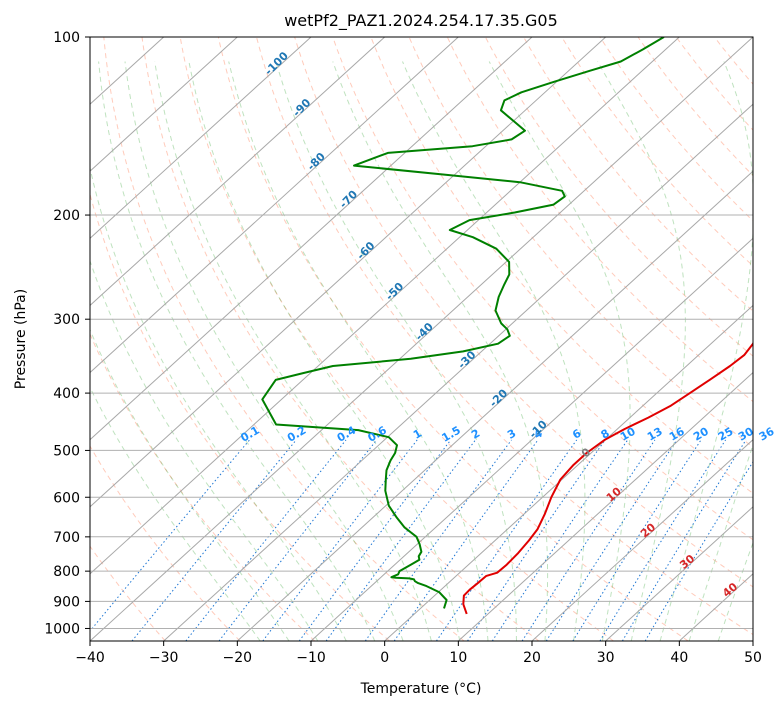 The image size is (775, 708). I want to click on y-tick-label: 200, so click(66, 216).